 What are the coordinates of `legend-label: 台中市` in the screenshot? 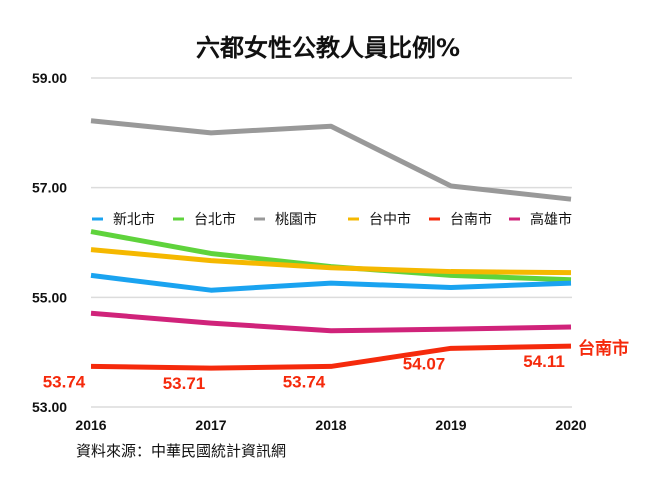 It's located at (390, 219).